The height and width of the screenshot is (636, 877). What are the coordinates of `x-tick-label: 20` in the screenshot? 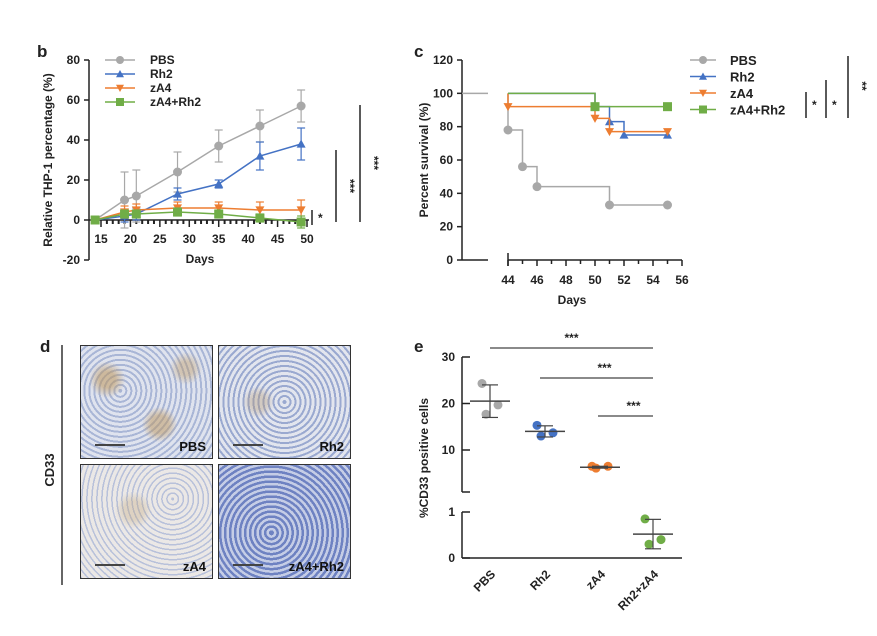 It's located at (131, 239).